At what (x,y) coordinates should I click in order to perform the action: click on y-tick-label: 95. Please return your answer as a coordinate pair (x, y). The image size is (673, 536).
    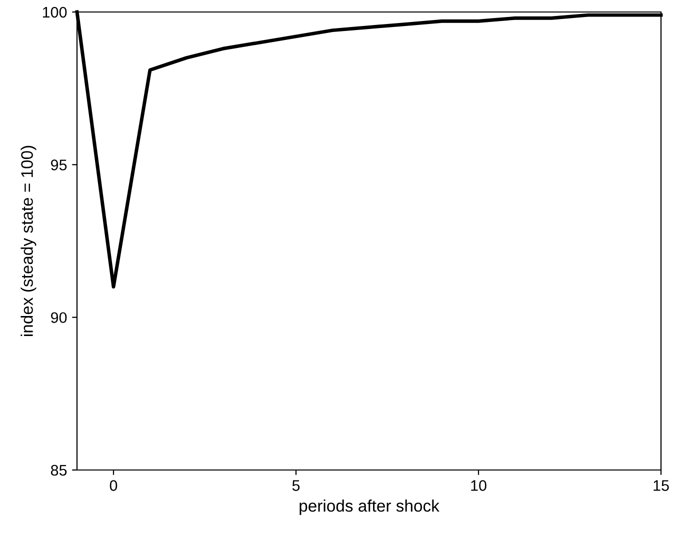
    Looking at the image, I should click on (59, 165).